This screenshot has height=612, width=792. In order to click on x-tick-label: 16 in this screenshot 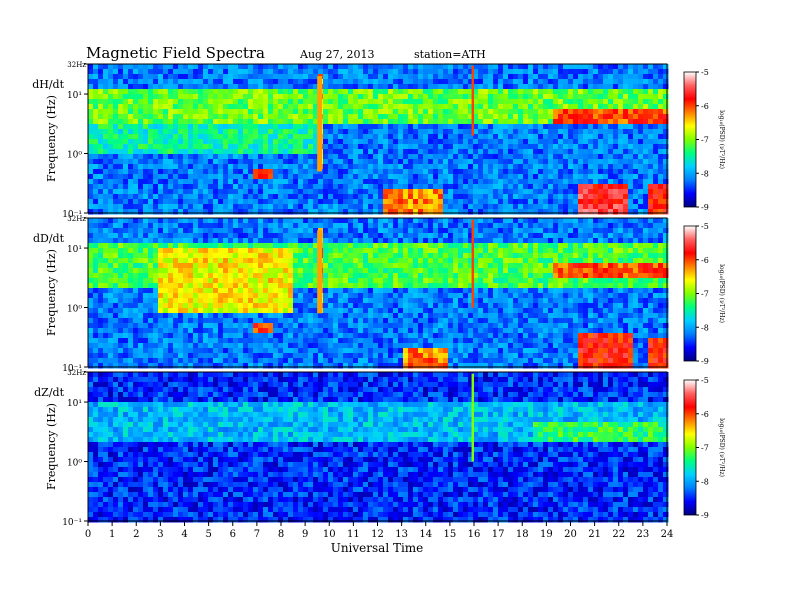, I will do `click(474, 534)`.